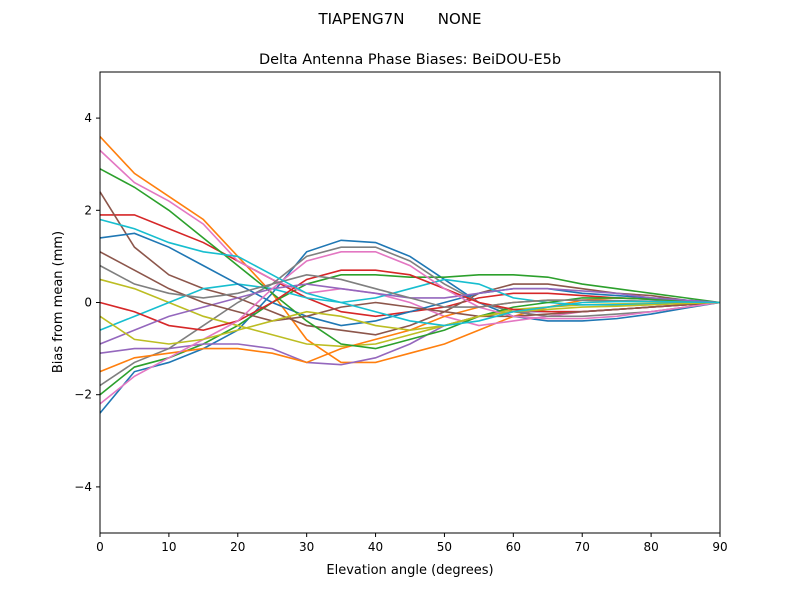 The height and width of the screenshot is (604, 800). I want to click on x-tick-label: 0, so click(100, 547).